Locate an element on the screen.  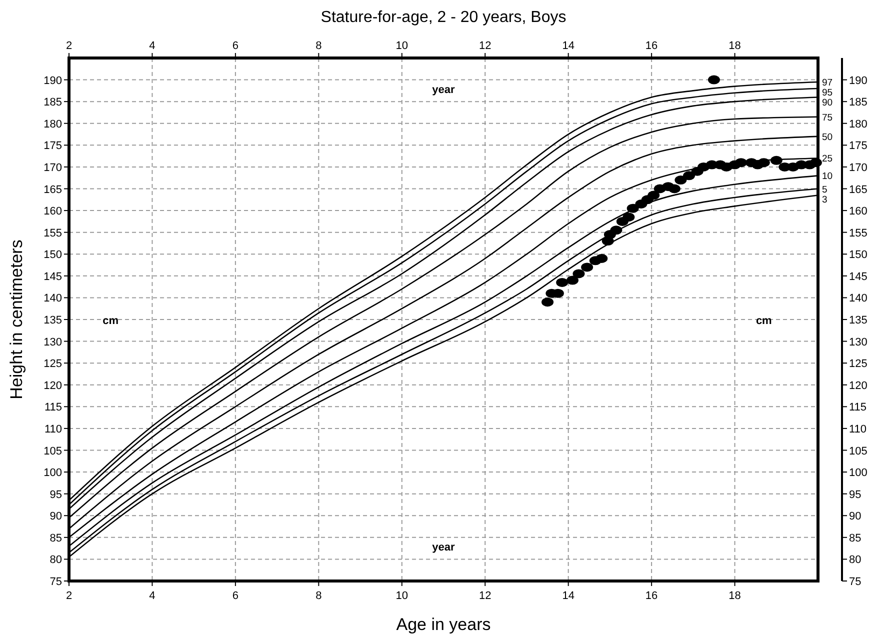
y-tick-label: 160 is located at coordinates (53, 212).